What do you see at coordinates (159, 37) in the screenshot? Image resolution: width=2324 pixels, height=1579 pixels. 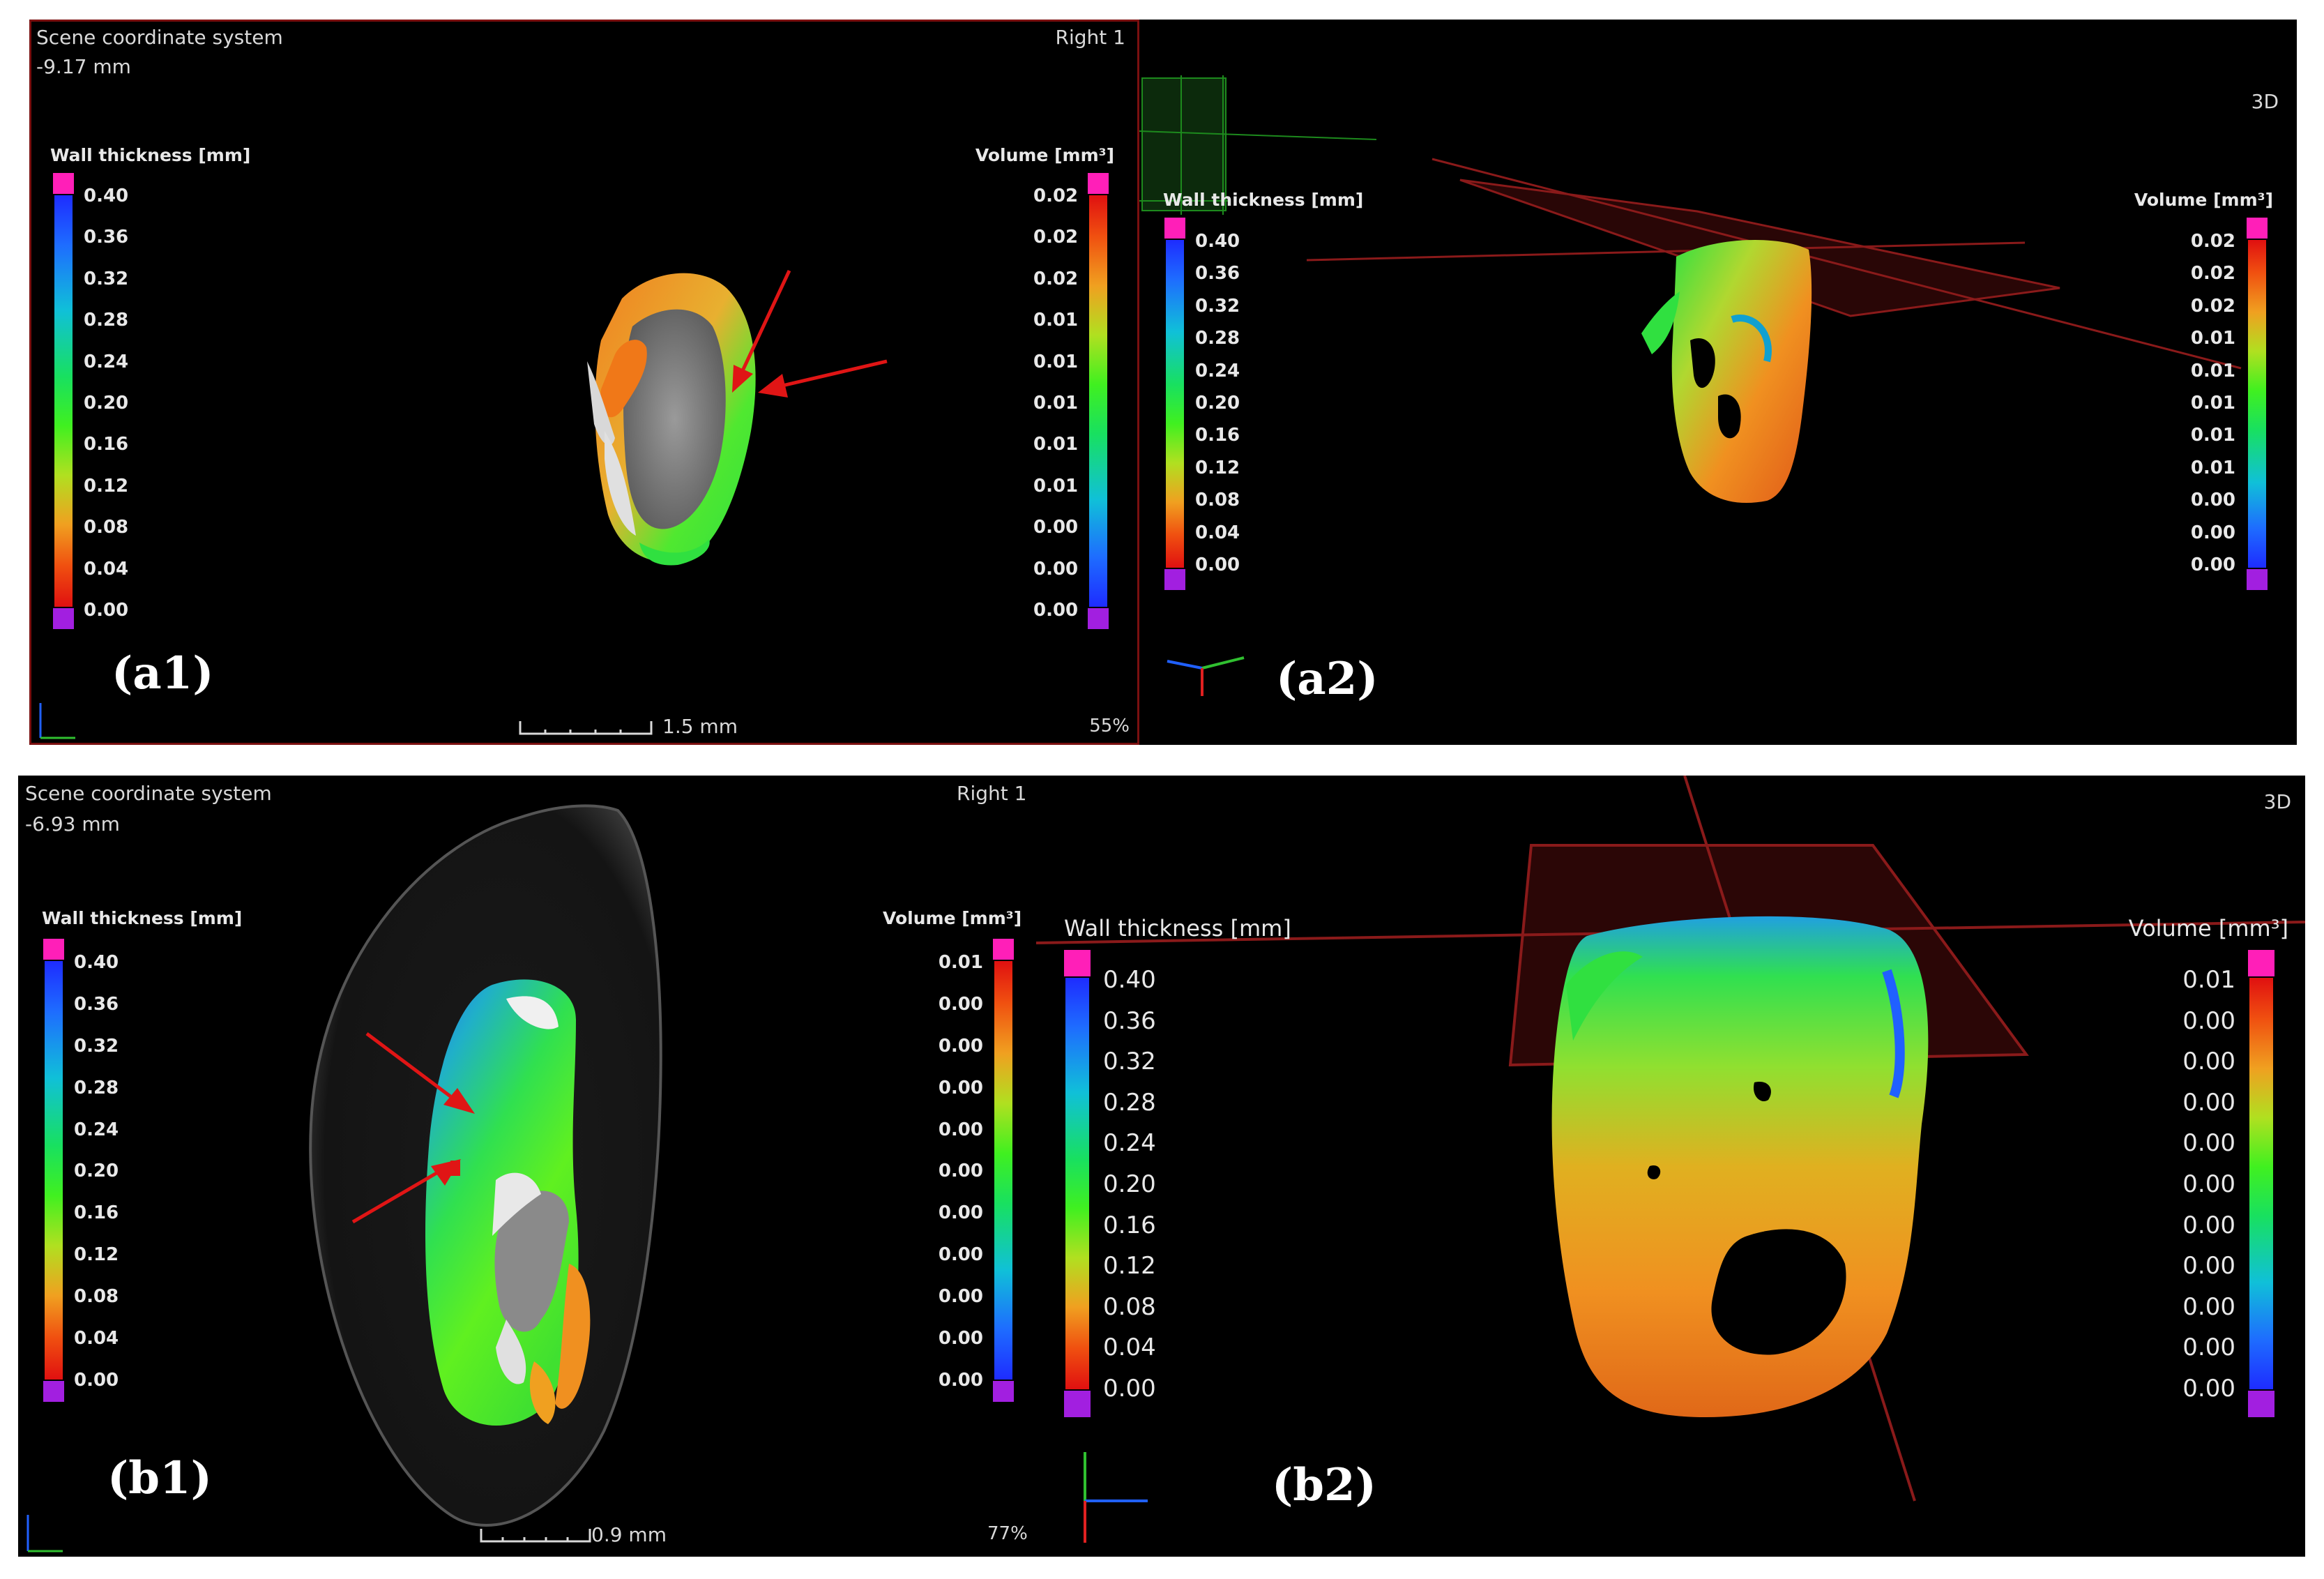 I see `coordinate-system-title: Scene coordinate system` at bounding box center [159, 37].